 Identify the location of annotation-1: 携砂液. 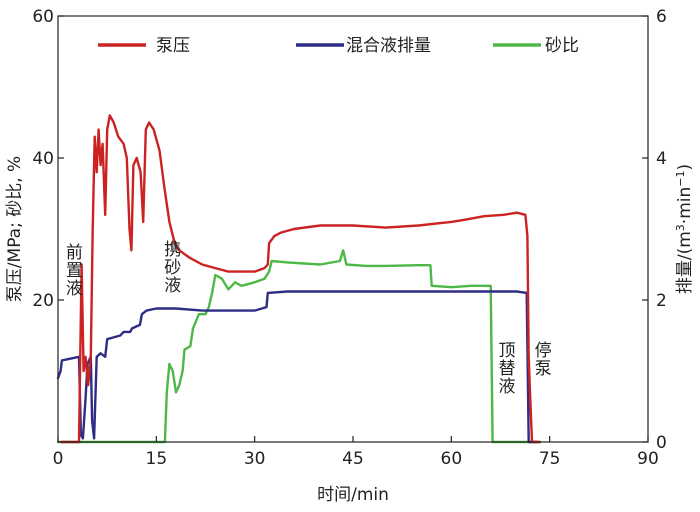
(172, 268).